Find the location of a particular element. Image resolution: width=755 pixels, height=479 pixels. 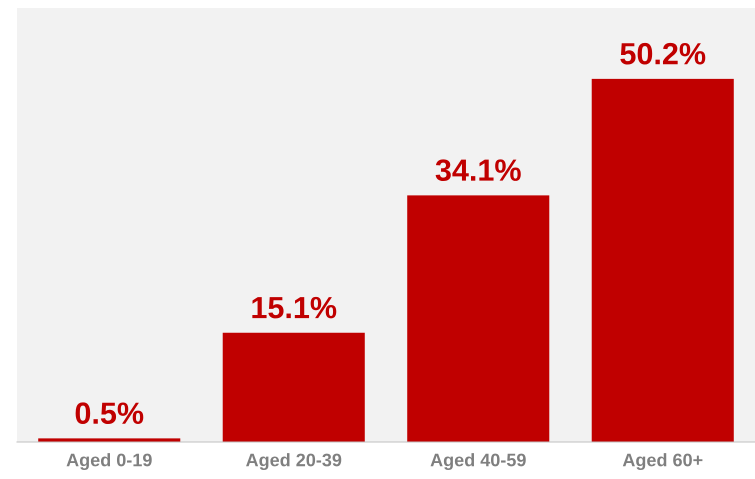

x-tick-label: Aged 60+ is located at coordinates (662, 461).